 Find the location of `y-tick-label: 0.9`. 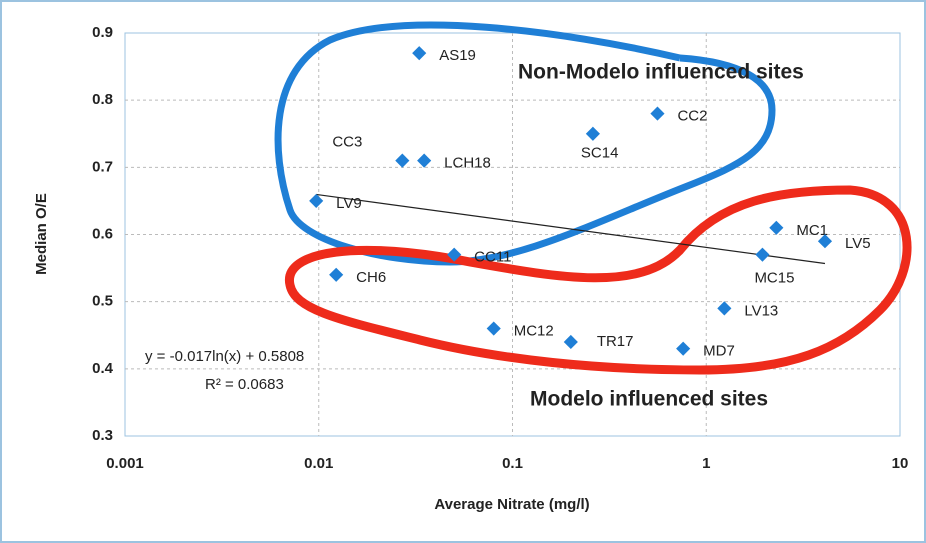

y-tick-label: 0.9 is located at coordinates (102, 32).